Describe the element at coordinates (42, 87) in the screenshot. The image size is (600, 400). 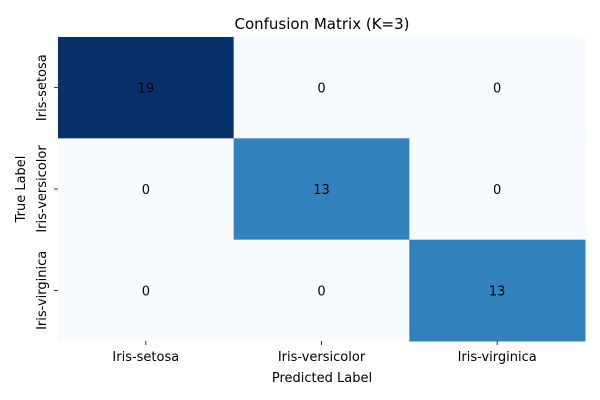
I see `y-tick-label: Iris-setosa` at that location.